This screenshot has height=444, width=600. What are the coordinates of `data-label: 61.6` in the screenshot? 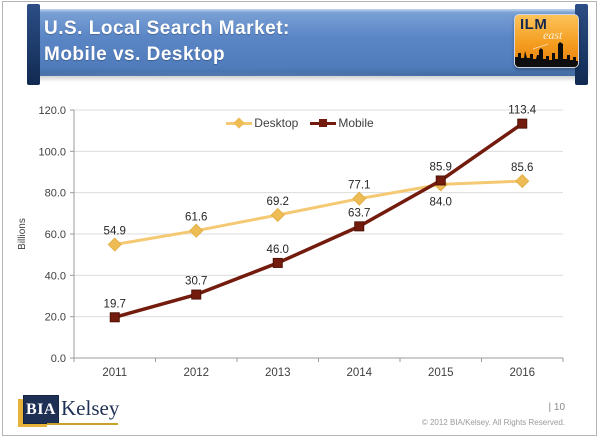 It's located at (196, 218).